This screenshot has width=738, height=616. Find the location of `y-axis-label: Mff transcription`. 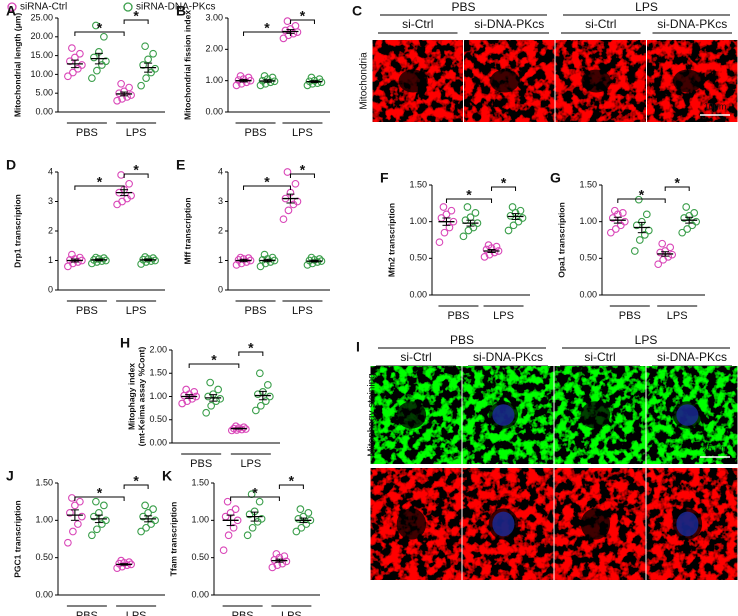

y-axis-label: Mff transcription is located at coordinates (187, 230).